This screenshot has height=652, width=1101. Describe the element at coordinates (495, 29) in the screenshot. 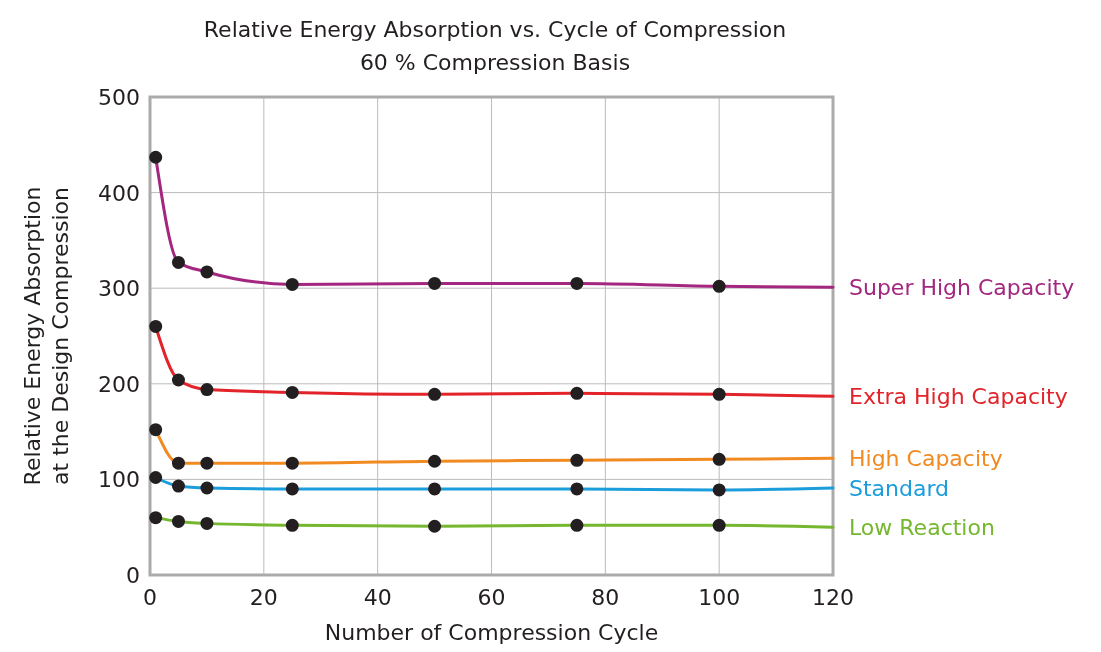

I see `chart-title: Relative Energy Absorption vs. Cycle of Compression` at that location.